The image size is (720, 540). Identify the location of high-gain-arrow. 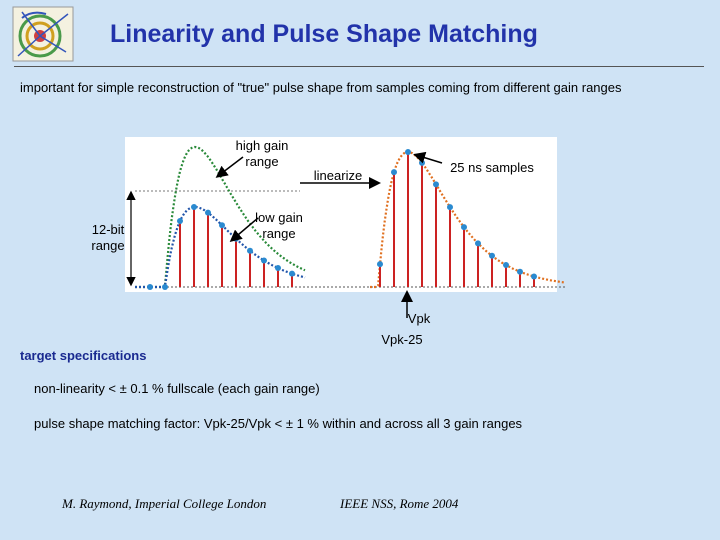
(229, 167).